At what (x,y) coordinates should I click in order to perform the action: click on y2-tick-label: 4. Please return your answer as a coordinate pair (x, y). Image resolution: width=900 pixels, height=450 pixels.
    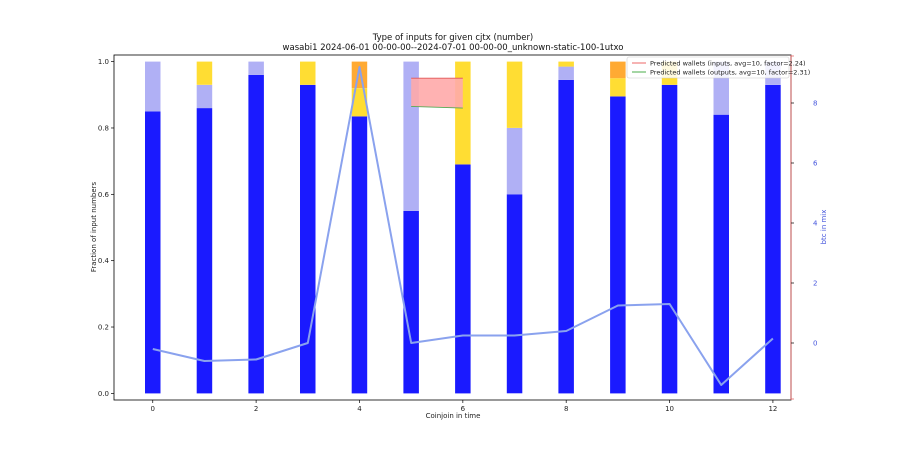
    Looking at the image, I should click on (815, 224).